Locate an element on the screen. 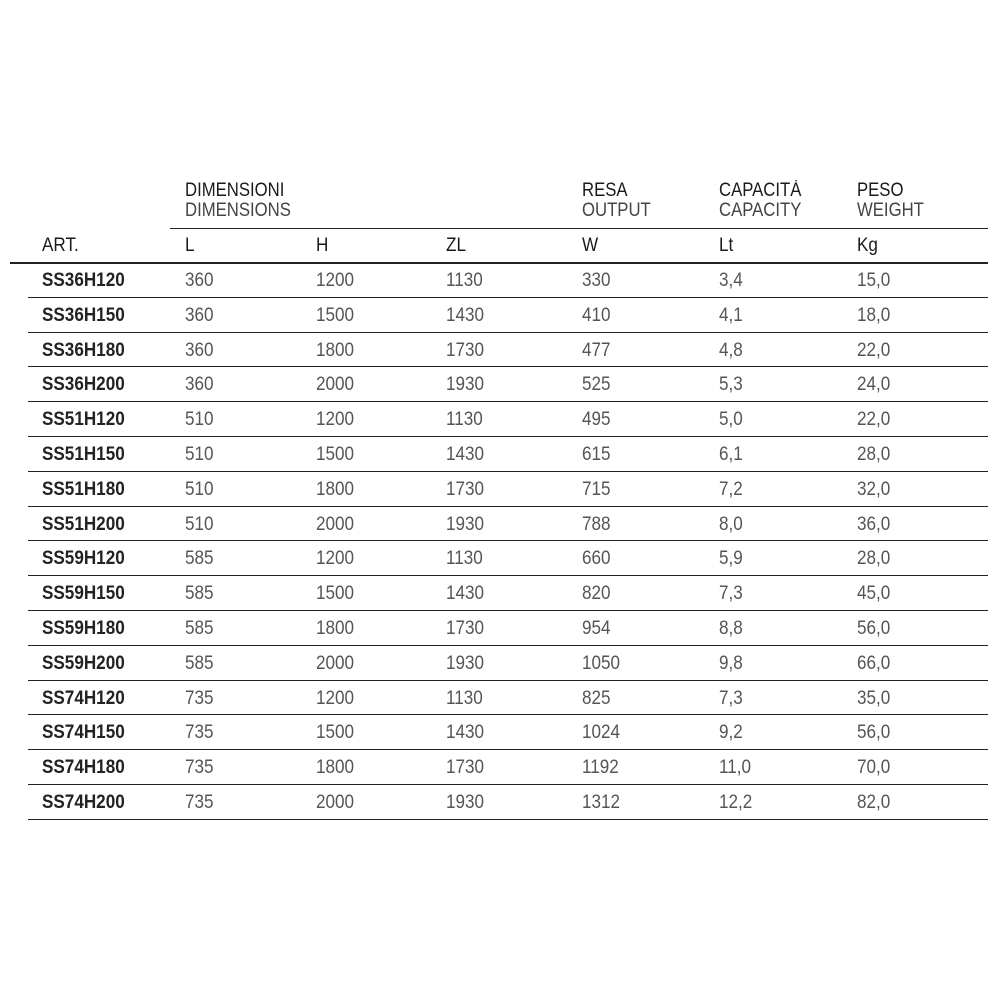 This screenshot has height=1000, width=1000. cell-lt: 6,1 is located at coordinates (731, 454).